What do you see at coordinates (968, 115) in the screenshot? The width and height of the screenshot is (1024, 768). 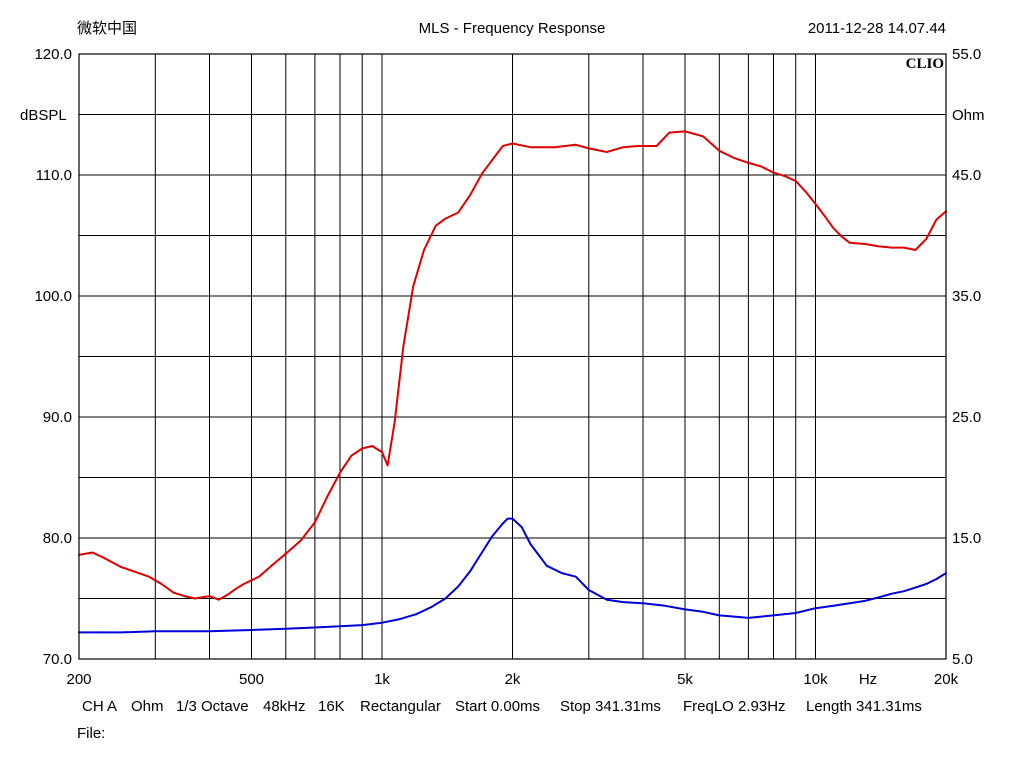 I see `y2-axis-label: Ohm` at bounding box center [968, 115].